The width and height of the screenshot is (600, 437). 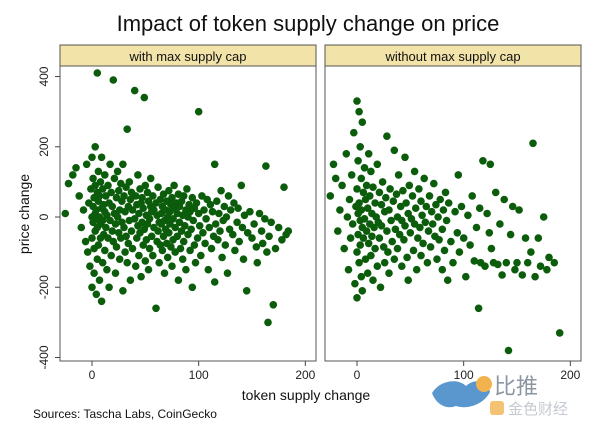 What do you see at coordinates (187, 56) in the screenshot?
I see `strip-label-with-cap: with max supply cap` at bounding box center [187, 56].